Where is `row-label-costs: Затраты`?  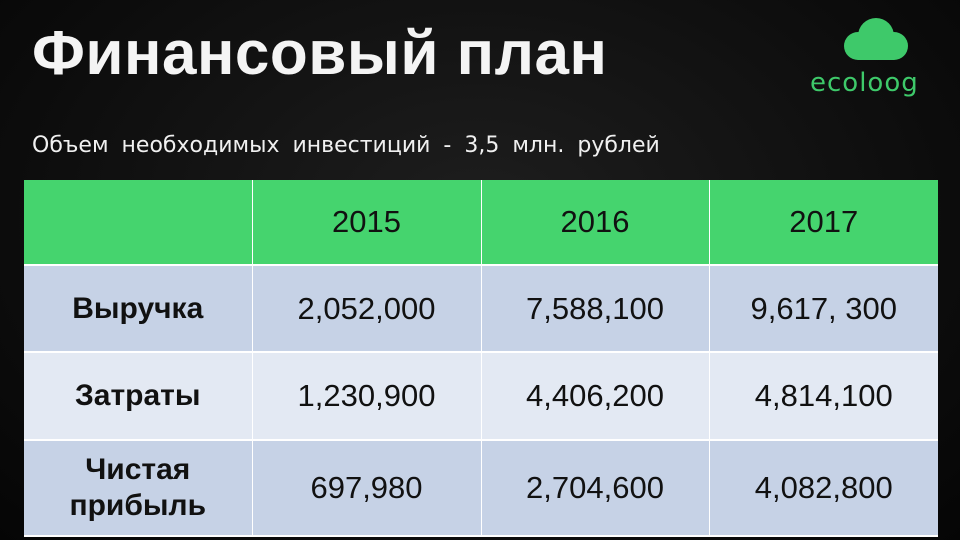 row-label-costs: Затраты is located at coordinates (138, 396).